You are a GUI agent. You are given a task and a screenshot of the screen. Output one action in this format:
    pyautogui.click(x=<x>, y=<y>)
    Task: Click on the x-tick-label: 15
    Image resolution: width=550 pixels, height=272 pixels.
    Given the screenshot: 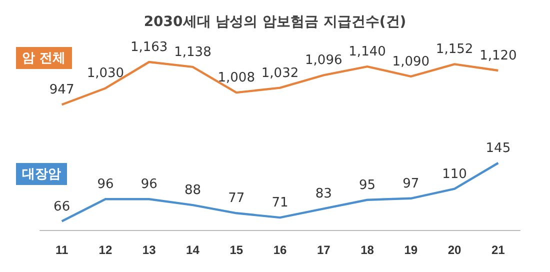 What is the action you would take?
    pyautogui.click(x=237, y=250)
    